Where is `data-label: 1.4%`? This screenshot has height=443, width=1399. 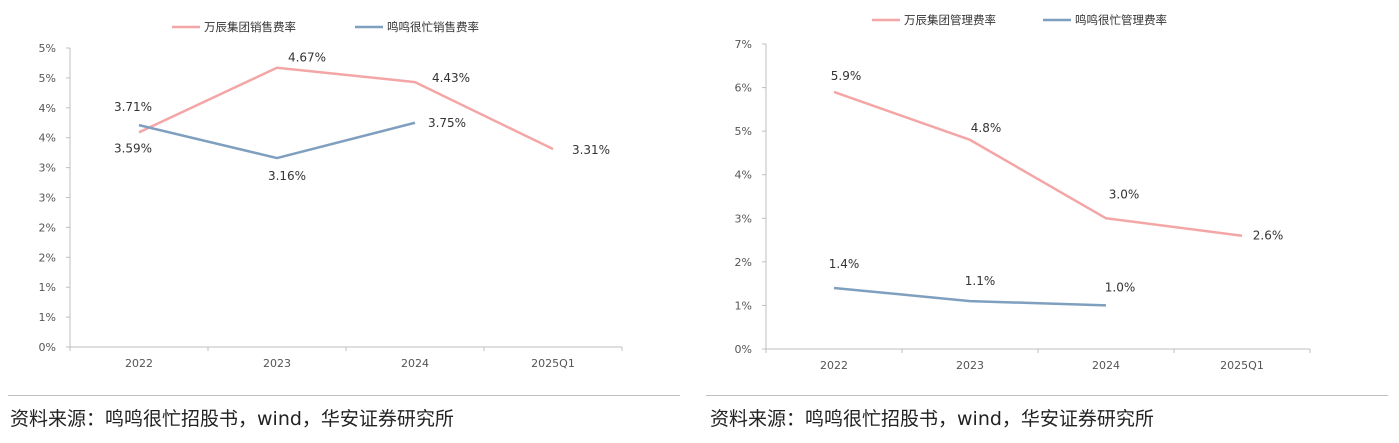
data-label: 1.4% is located at coordinates (844, 264).